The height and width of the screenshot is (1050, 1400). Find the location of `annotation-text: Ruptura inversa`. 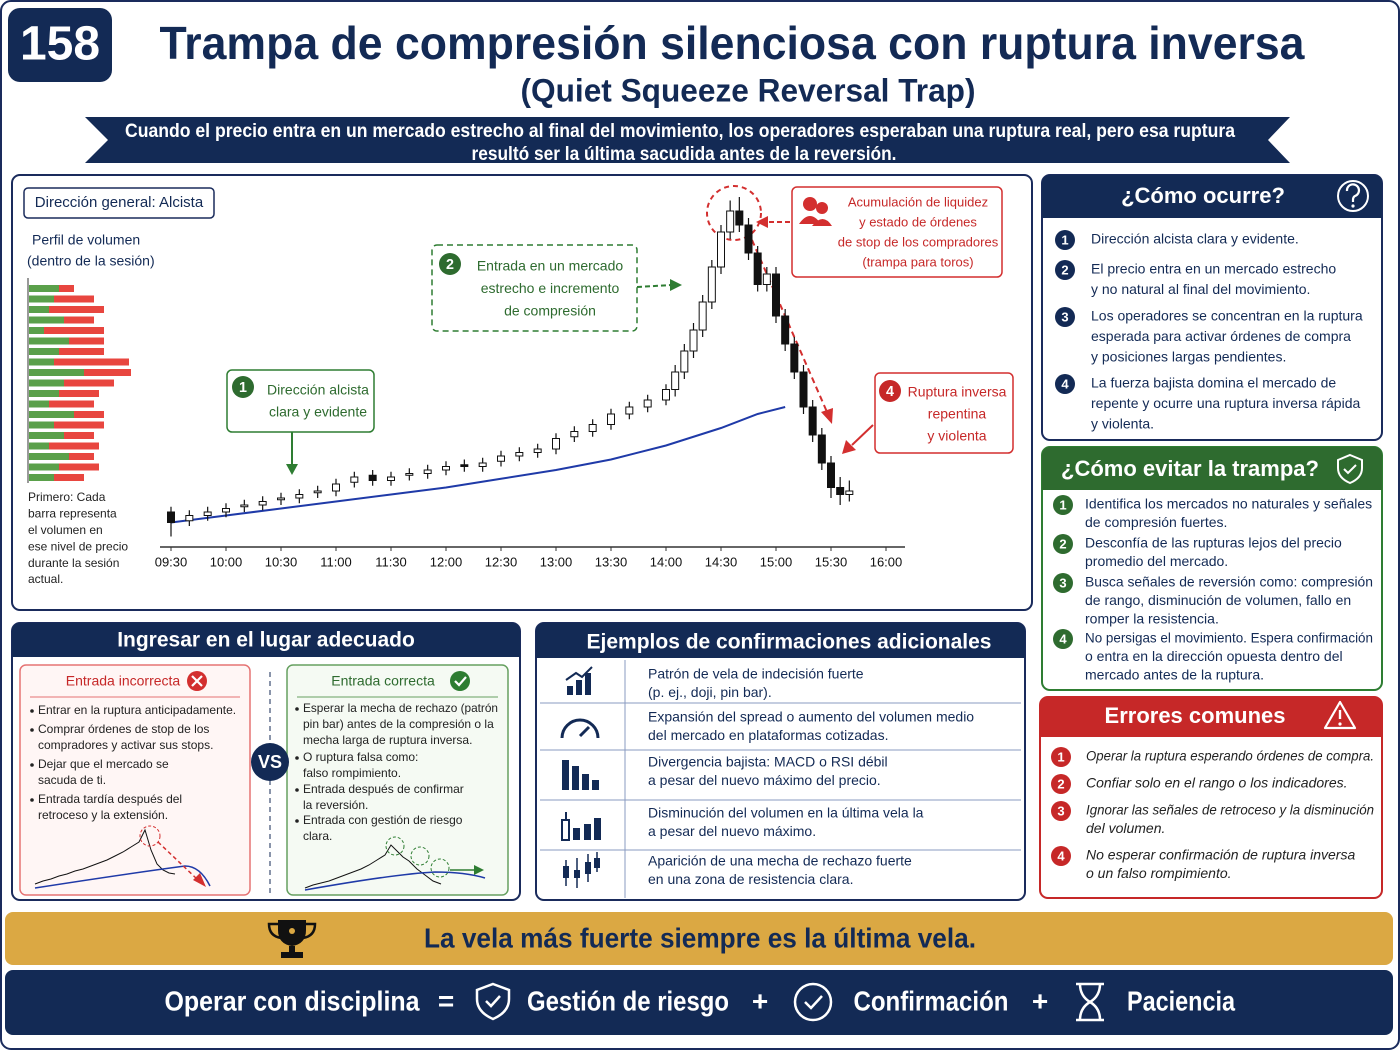

annotation-text: Ruptura inversa is located at coordinates (957, 392).